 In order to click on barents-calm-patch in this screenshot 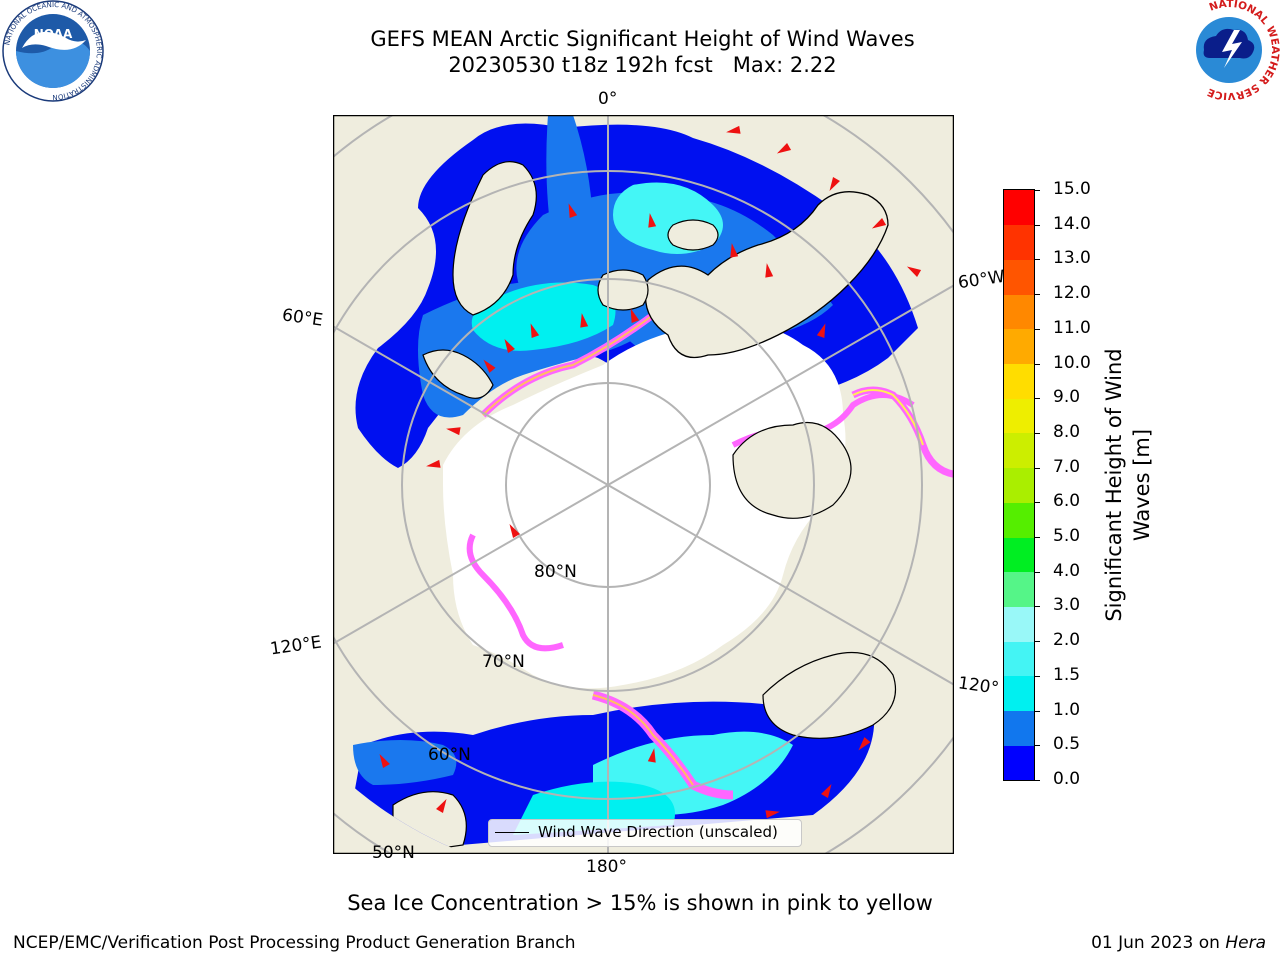, I will do `click(543, 316)`.